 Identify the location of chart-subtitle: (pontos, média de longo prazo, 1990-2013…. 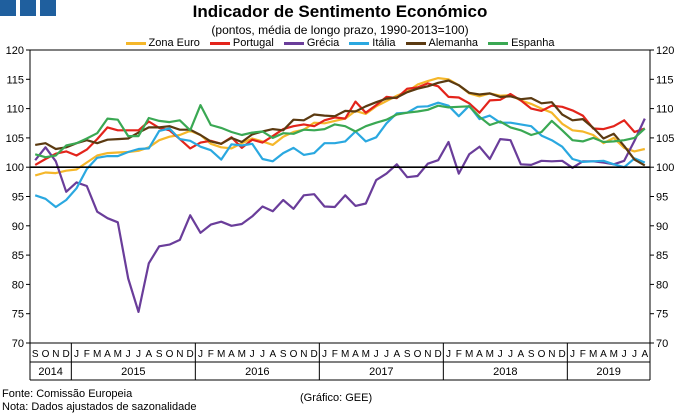
(340, 30).